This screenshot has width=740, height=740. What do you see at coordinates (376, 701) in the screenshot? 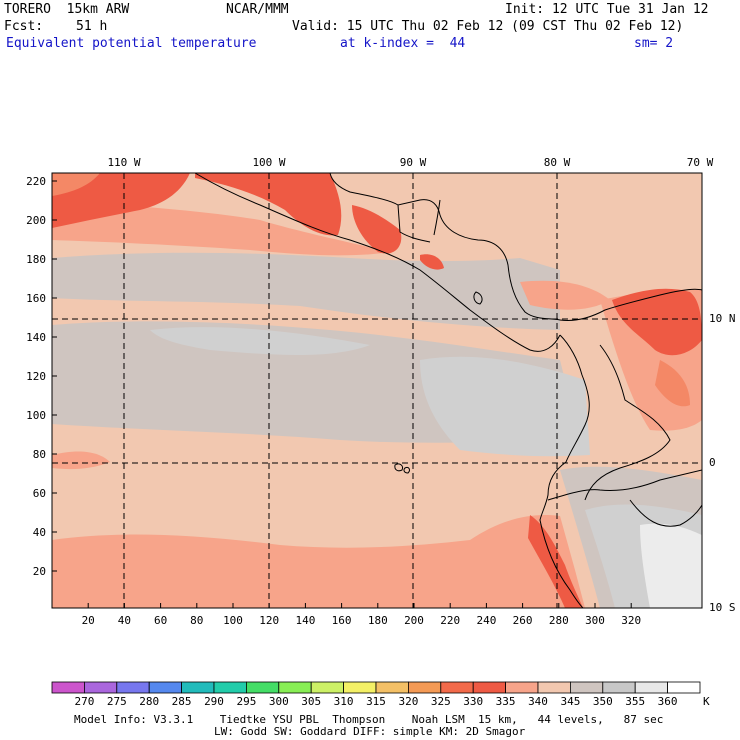
I see `colorbar-label: 315` at bounding box center [376, 701].